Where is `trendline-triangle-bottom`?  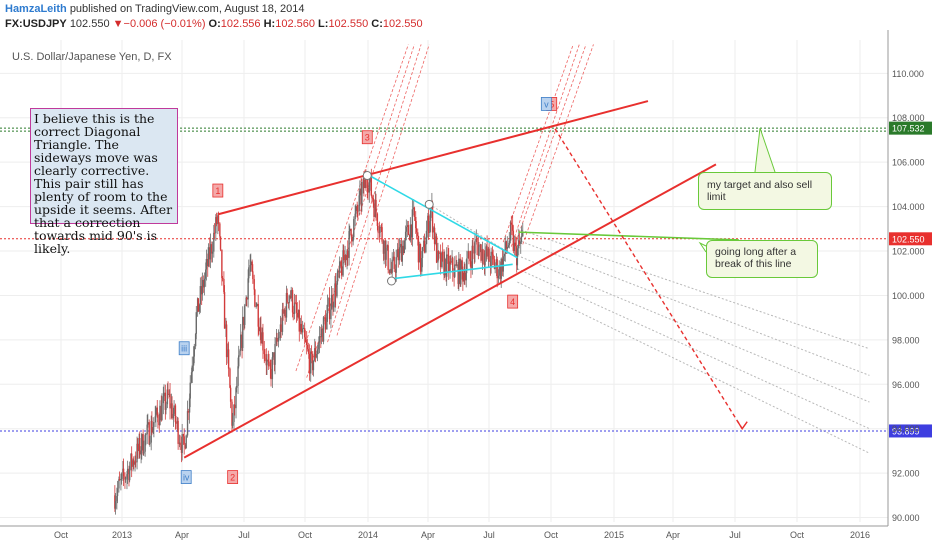 trendline-triangle-bottom is located at coordinates (452, 271).